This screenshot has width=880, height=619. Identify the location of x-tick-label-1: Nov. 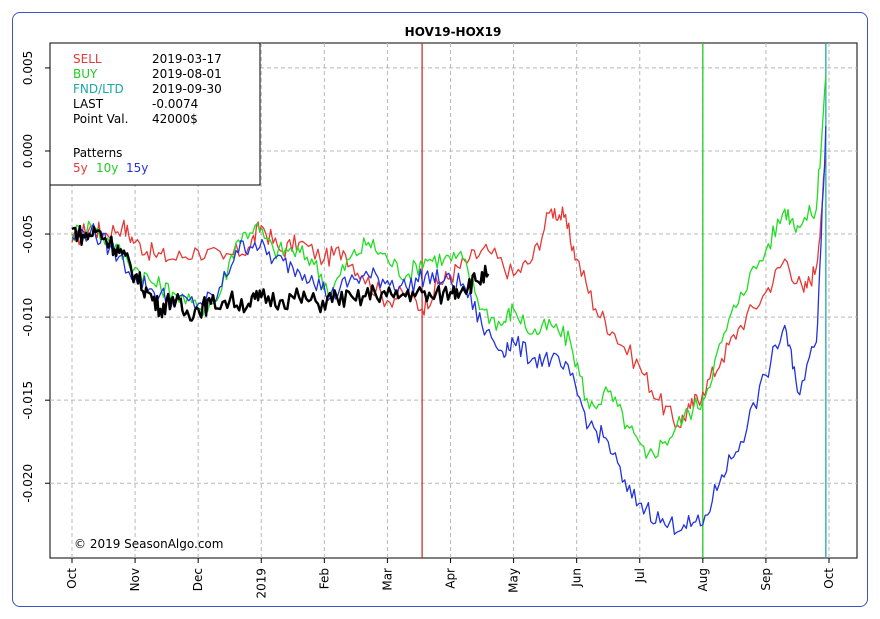
(135, 579).